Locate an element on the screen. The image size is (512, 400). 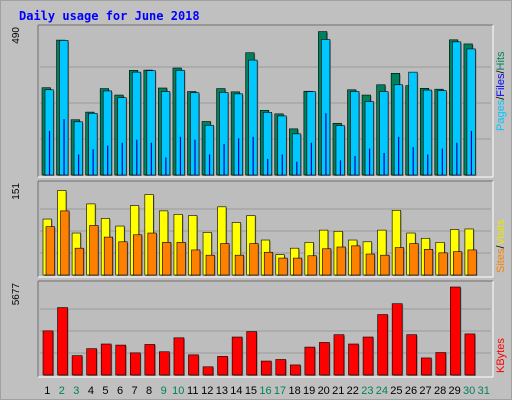
legend-sites-visits: Sites/Visits is located at coordinates (501, 246).